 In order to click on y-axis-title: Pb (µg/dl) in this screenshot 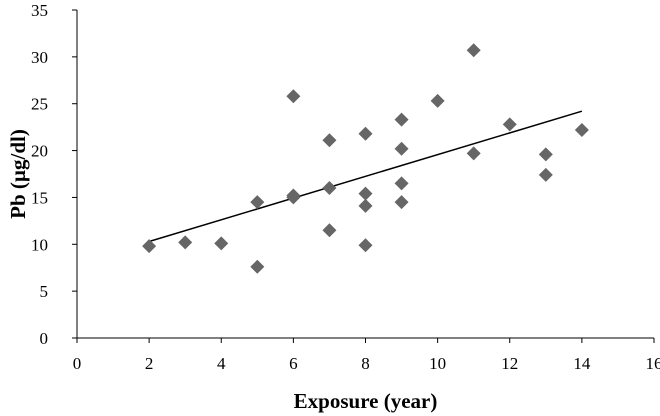, I will do `click(18, 174)`.